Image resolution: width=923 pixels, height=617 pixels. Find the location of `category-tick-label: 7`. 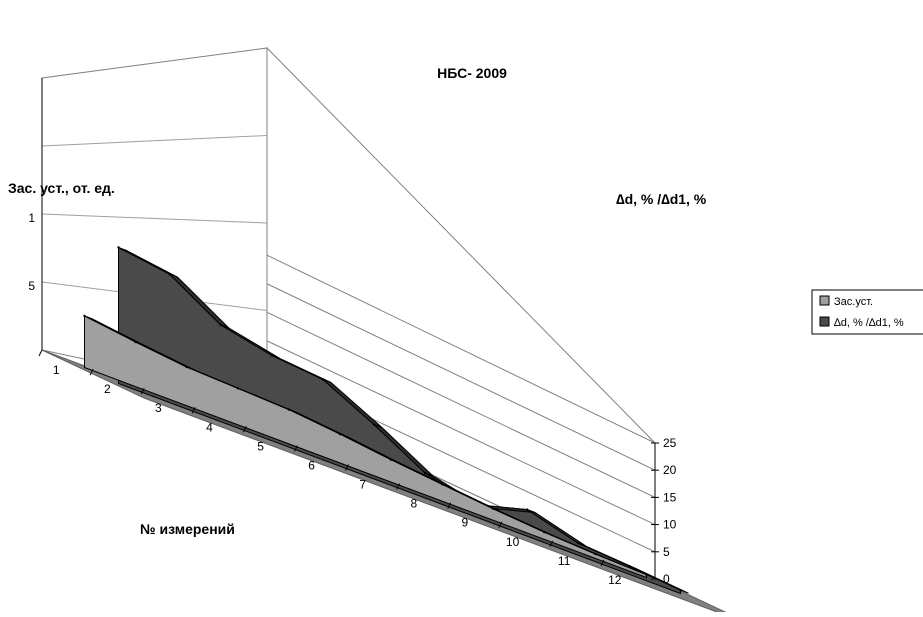

category-tick-label: 7 is located at coordinates (362, 485).